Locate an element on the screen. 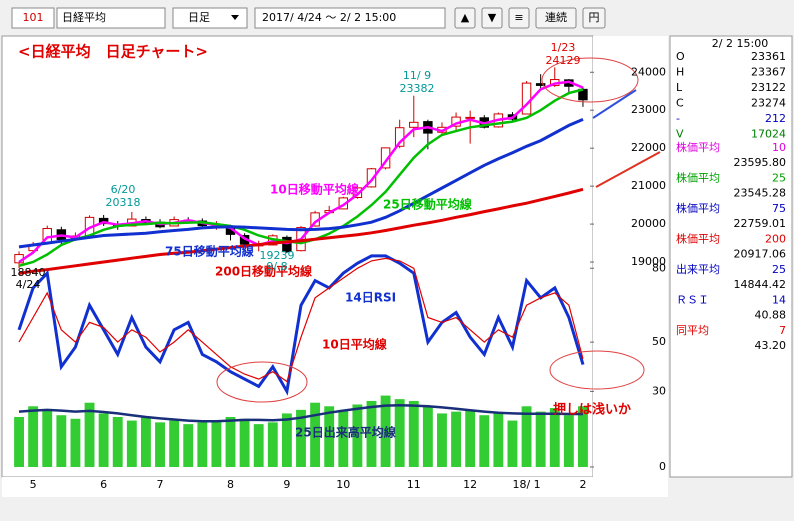 Image resolution: width=794 pixels, height=521 pixels. x-tick-label: 12 is located at coordinates (470, 484).